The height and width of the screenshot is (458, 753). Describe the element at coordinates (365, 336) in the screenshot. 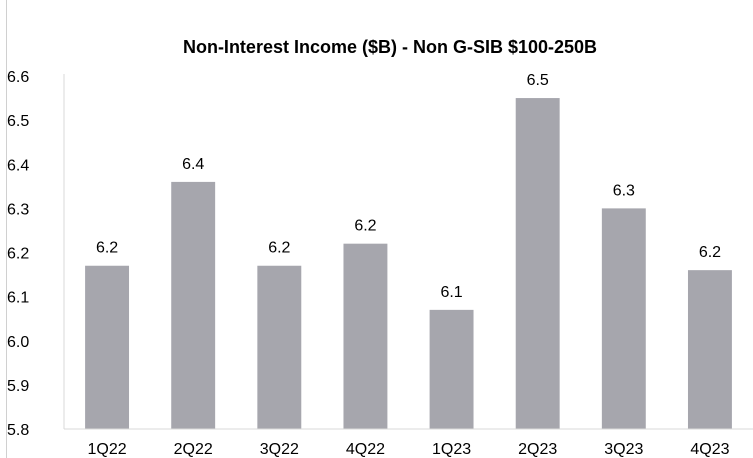

I see `bar-4q22` at that location.